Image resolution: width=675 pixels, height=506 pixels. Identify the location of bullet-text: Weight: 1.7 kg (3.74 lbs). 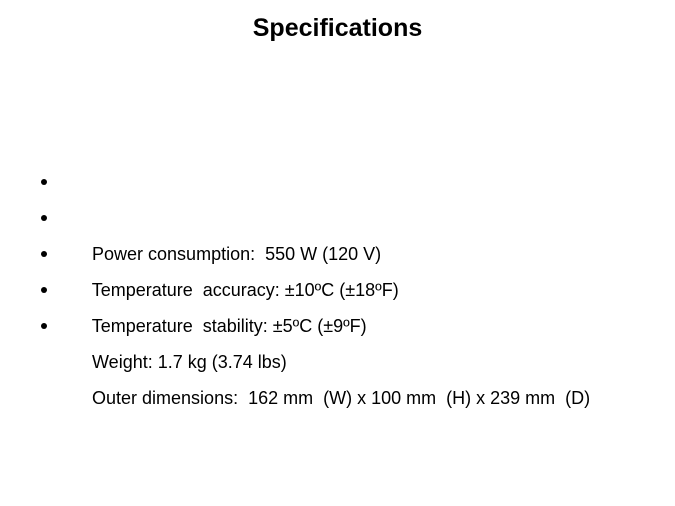
(189, 362).